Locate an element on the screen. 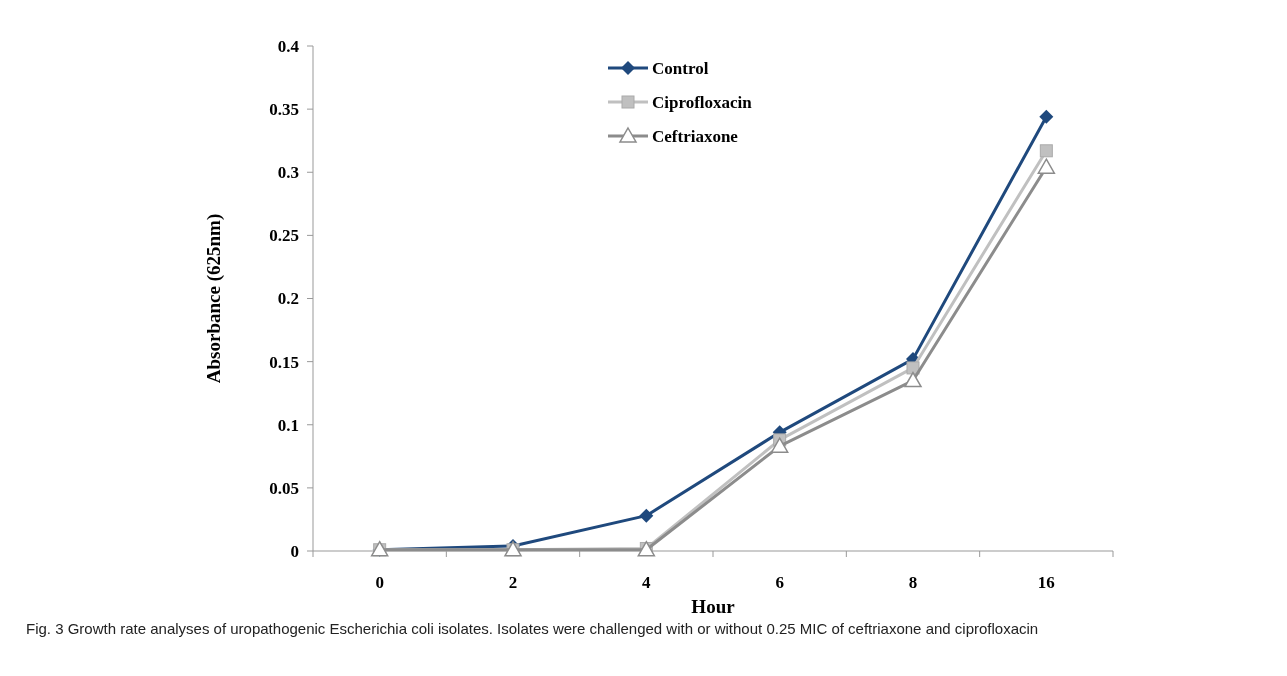 This screenshot has height=676, width=1287. y-tick-label: 0.1 is located at coordinates (288, 425).